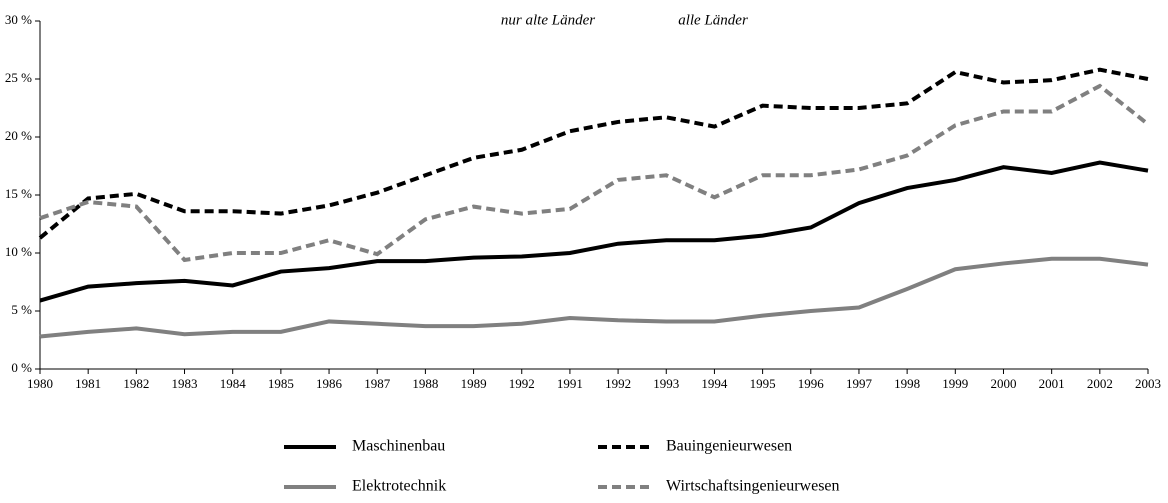 The image size is (1168, 503). I want to click on x-tick-label: 1987, so click(377, 383).